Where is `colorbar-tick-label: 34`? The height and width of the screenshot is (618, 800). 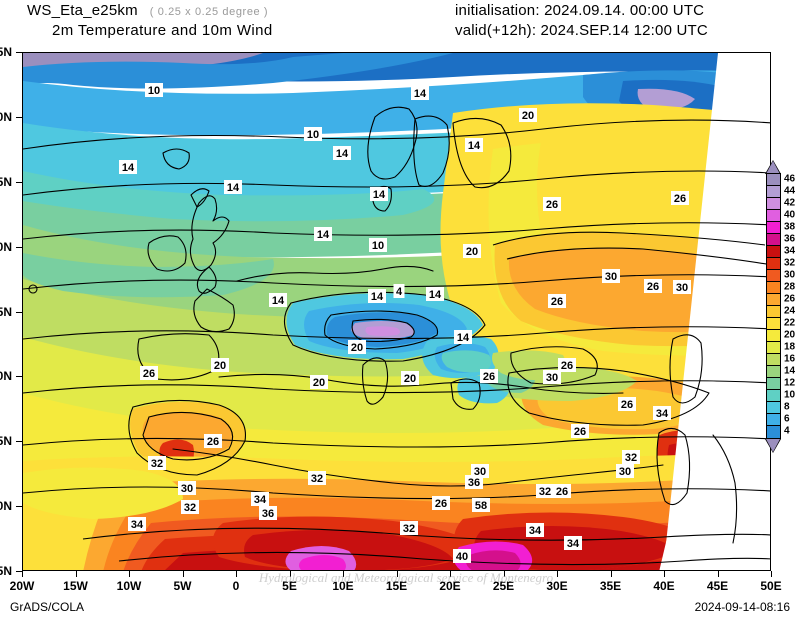
colorbar-tick-label: 34 is located at coordinates (790, 251).